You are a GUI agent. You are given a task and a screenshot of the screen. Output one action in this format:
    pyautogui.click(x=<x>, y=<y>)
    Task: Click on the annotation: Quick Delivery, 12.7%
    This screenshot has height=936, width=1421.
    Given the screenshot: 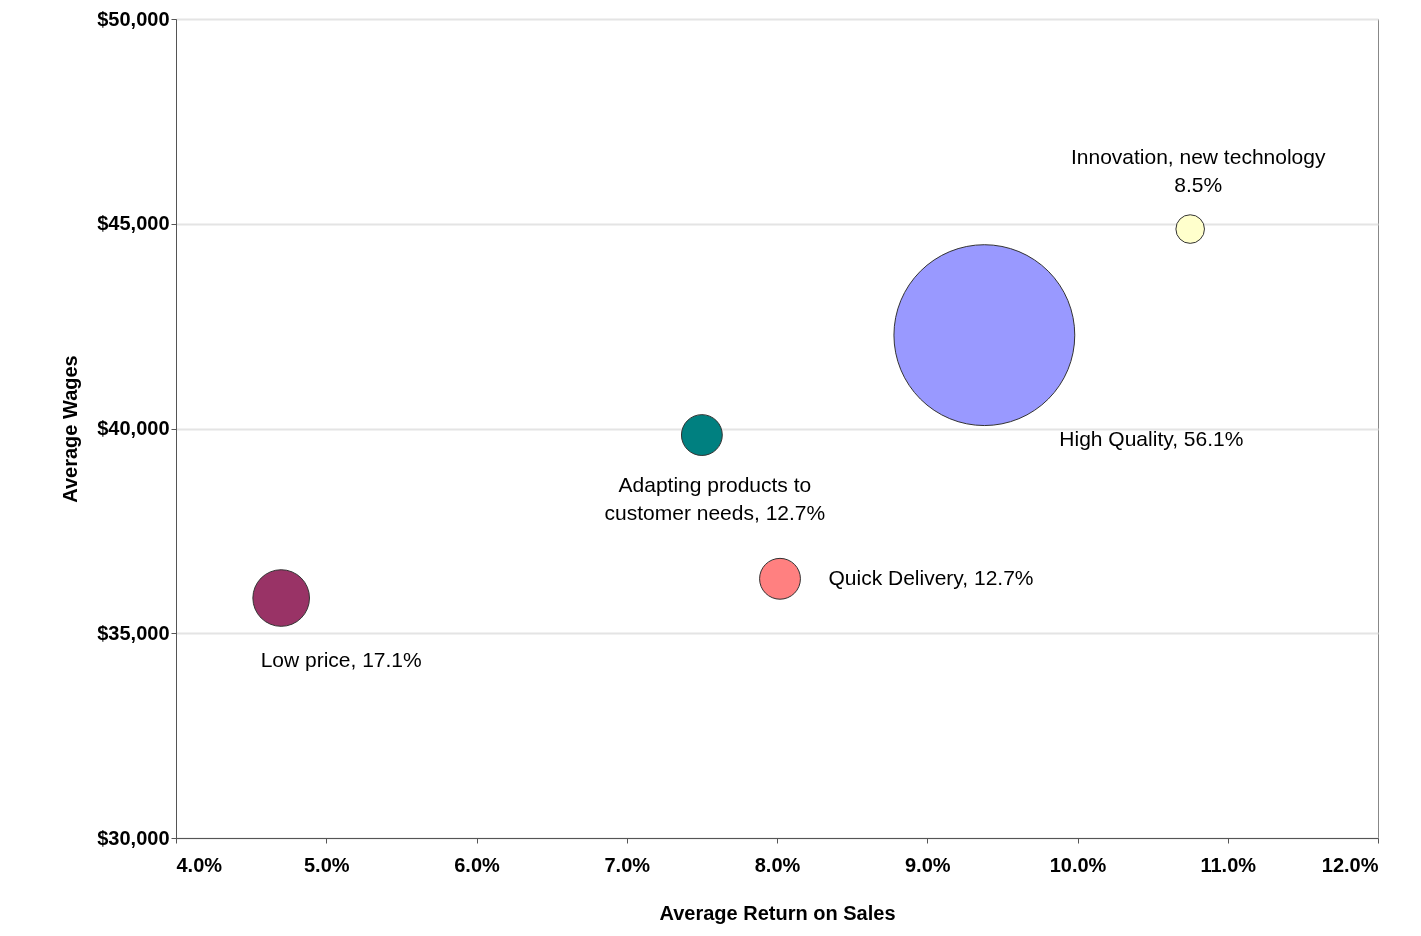 What is the action you would take?
    pyautogui.click(x=931, y=577)
    